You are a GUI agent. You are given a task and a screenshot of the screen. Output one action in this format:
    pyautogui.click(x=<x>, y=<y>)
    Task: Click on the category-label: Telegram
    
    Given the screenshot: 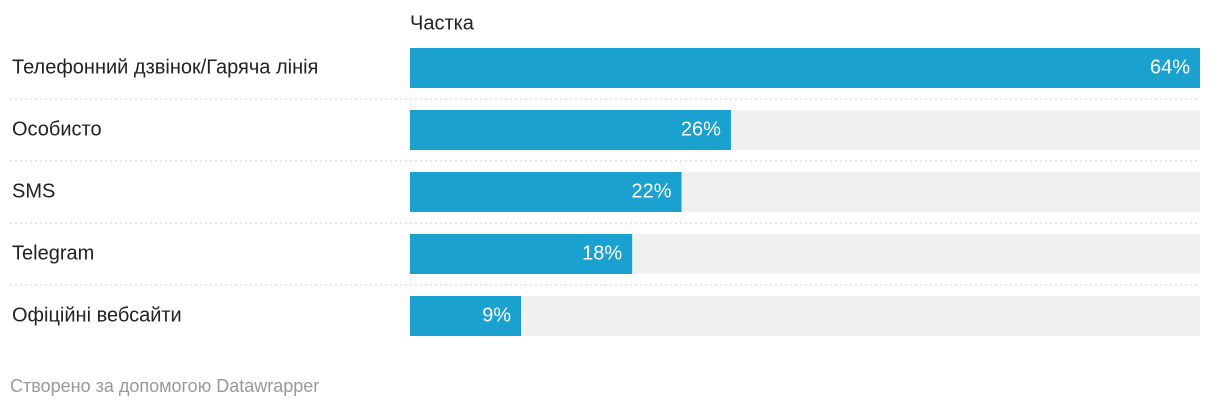 What is the action you would take?
    pyautogui.click(x=53, y=253)
    